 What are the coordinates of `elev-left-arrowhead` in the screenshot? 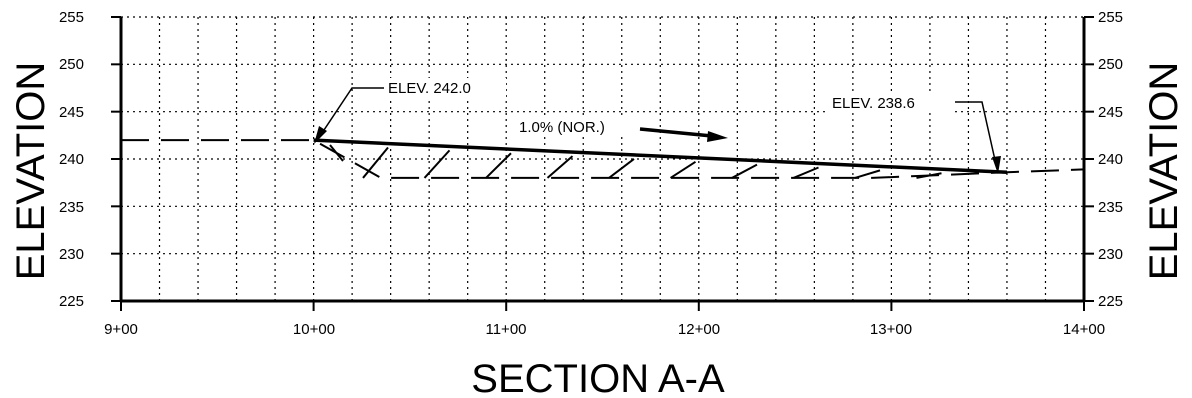 It's located at (320, 135).